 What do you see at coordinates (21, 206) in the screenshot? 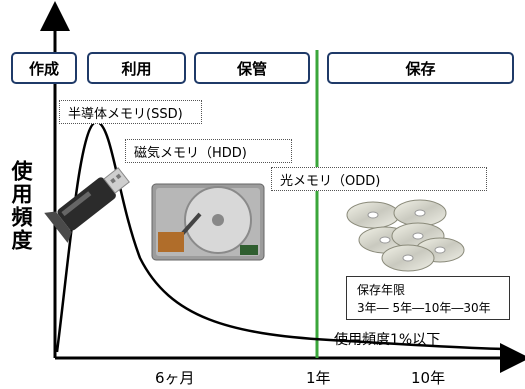
I see `y-axis-label: 使用頻度` at bounding box center [21, 206].